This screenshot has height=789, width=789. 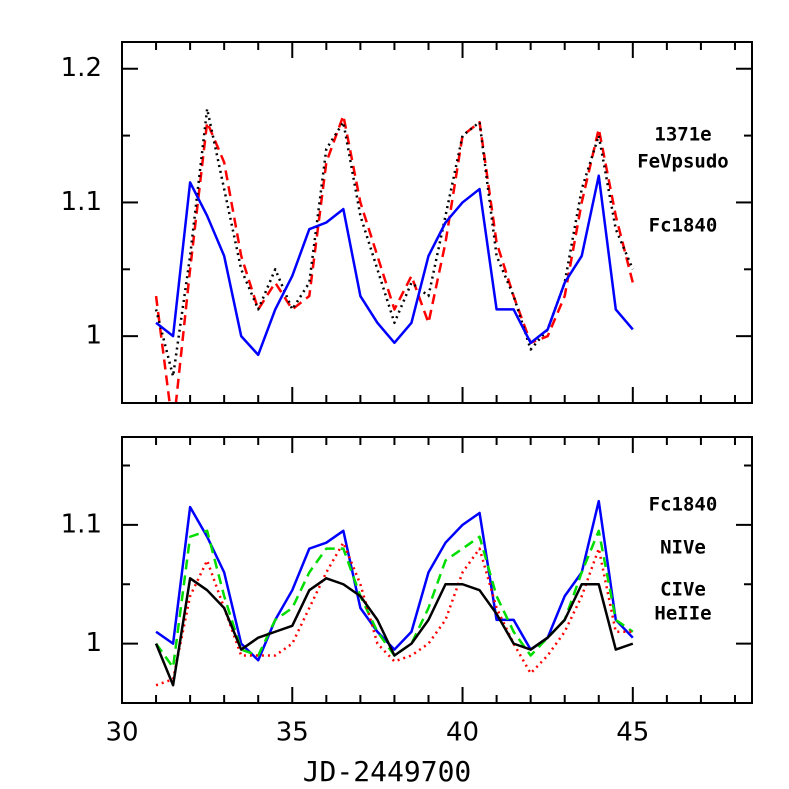 I want to click on x-tick-label: 45, so click(x=632, y=733).